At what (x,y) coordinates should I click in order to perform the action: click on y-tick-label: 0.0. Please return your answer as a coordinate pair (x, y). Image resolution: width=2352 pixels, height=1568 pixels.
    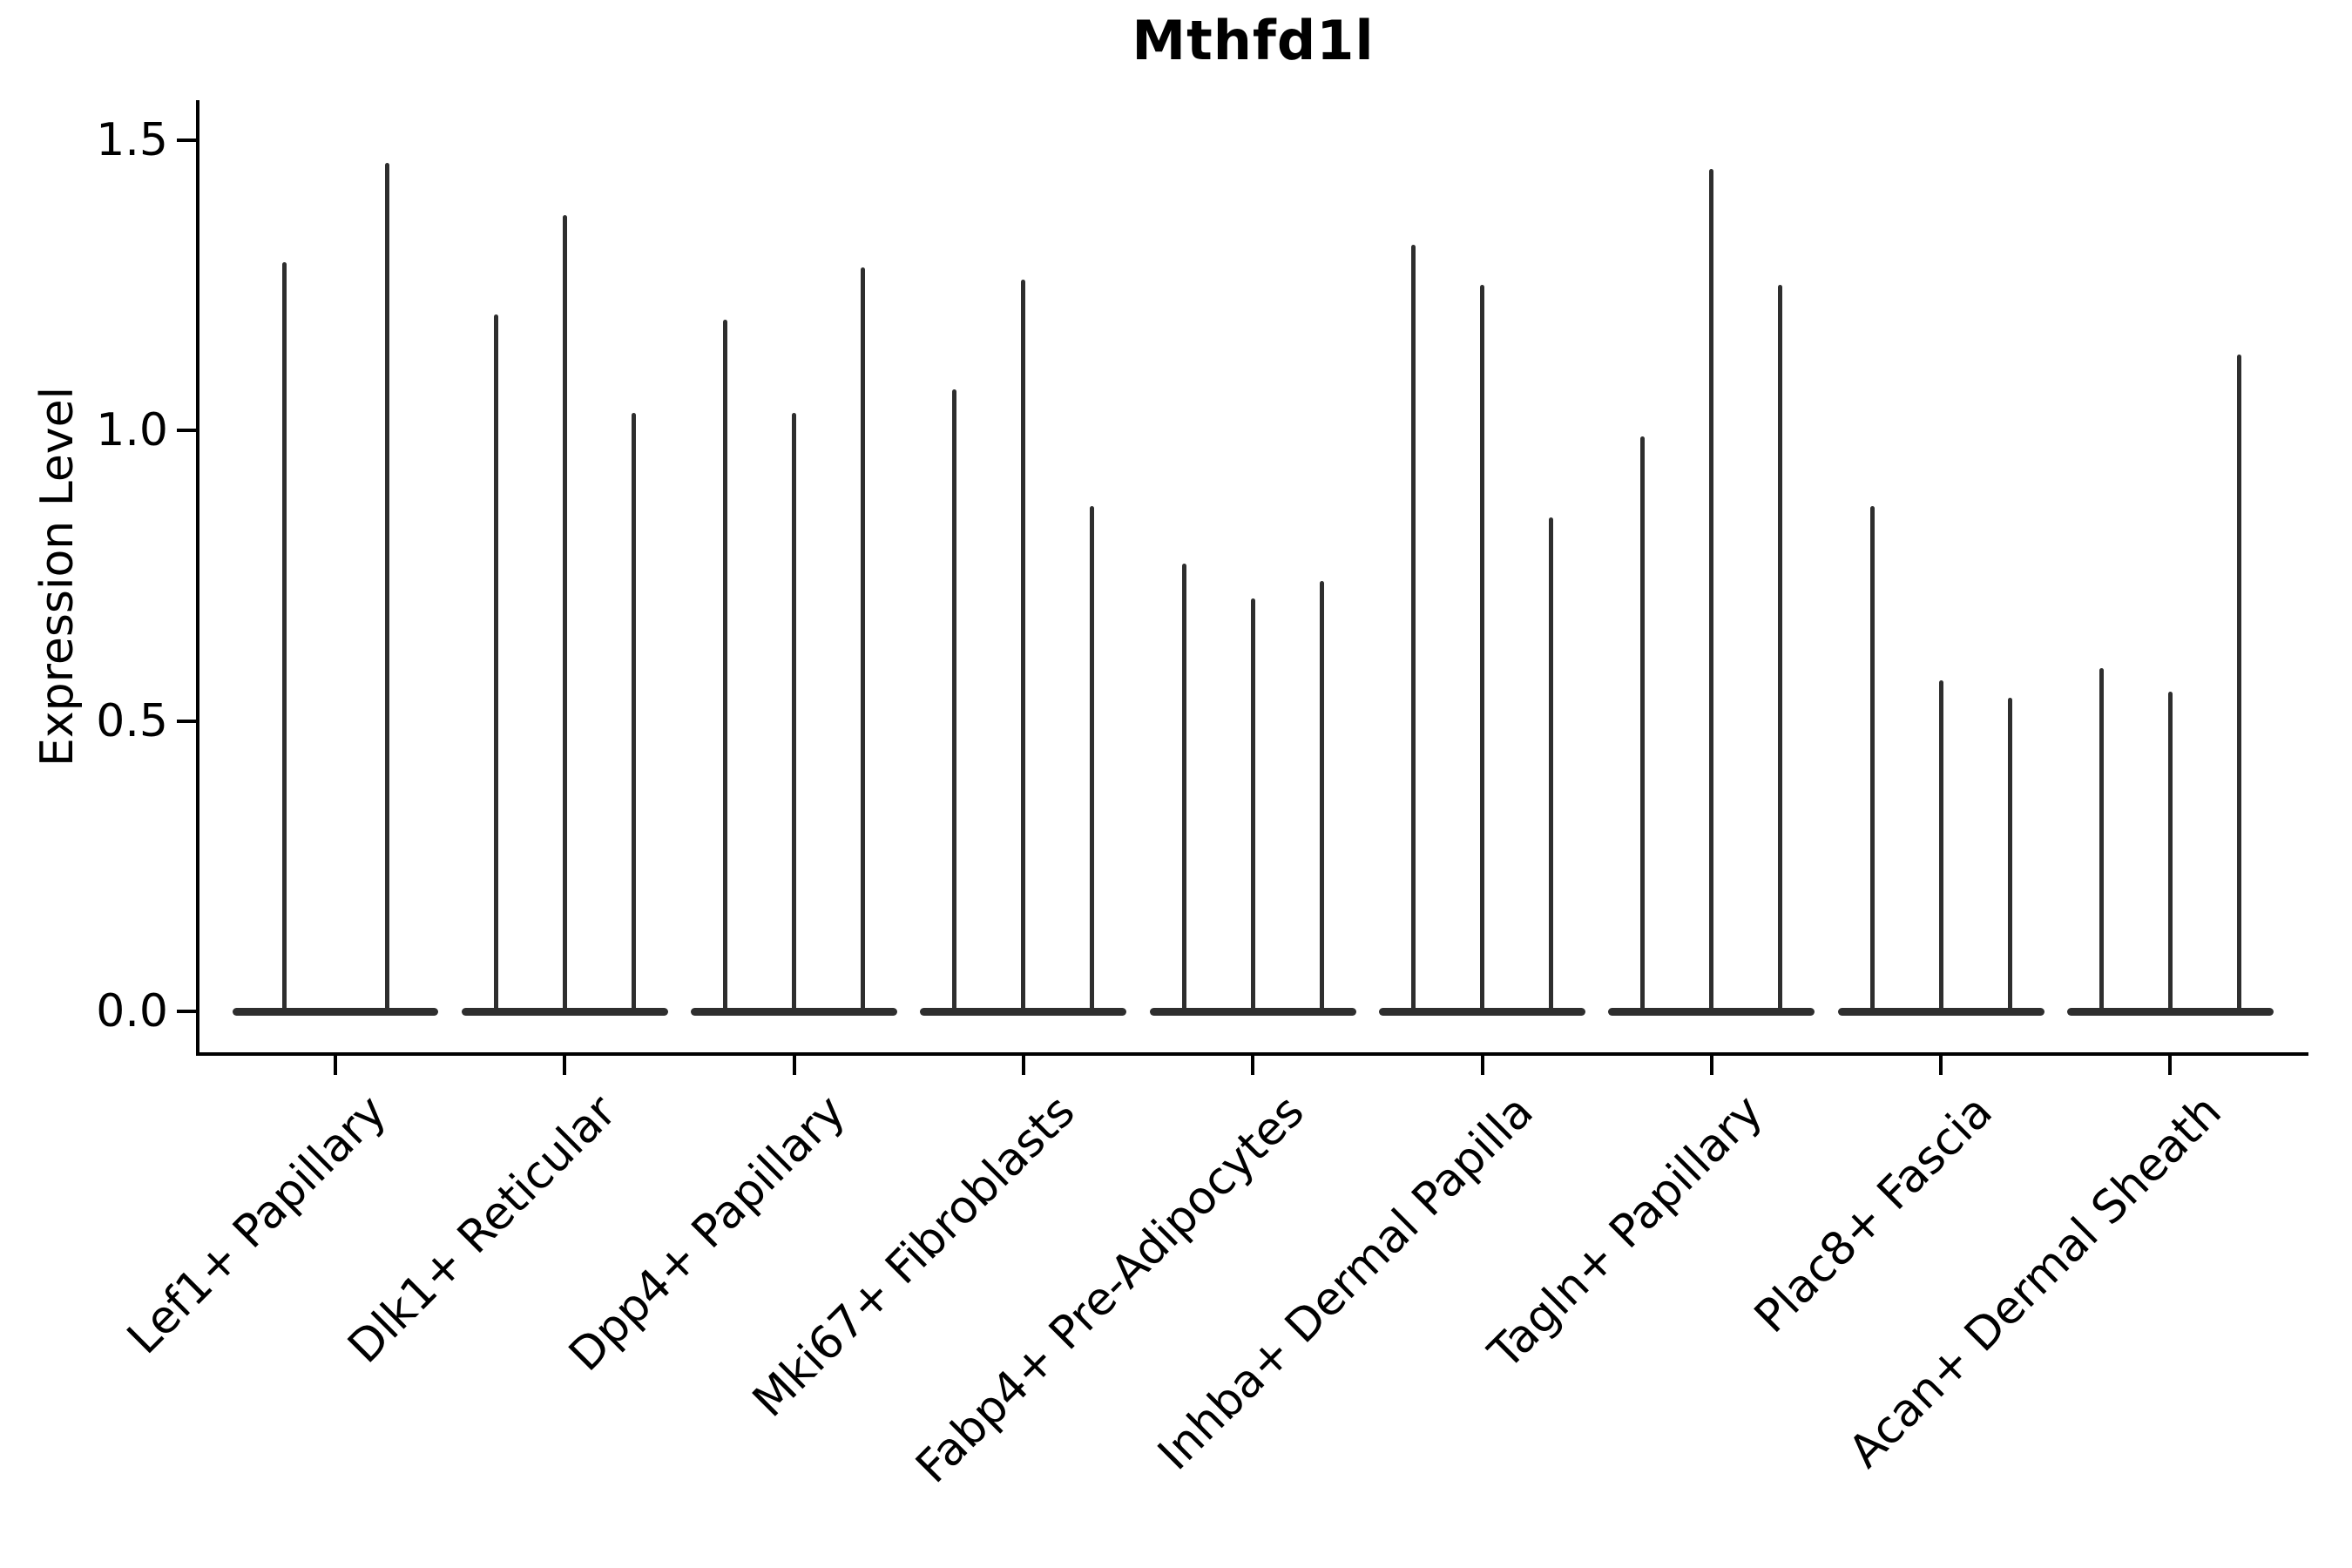
    Looking at the image, I should click on (132, 1011).